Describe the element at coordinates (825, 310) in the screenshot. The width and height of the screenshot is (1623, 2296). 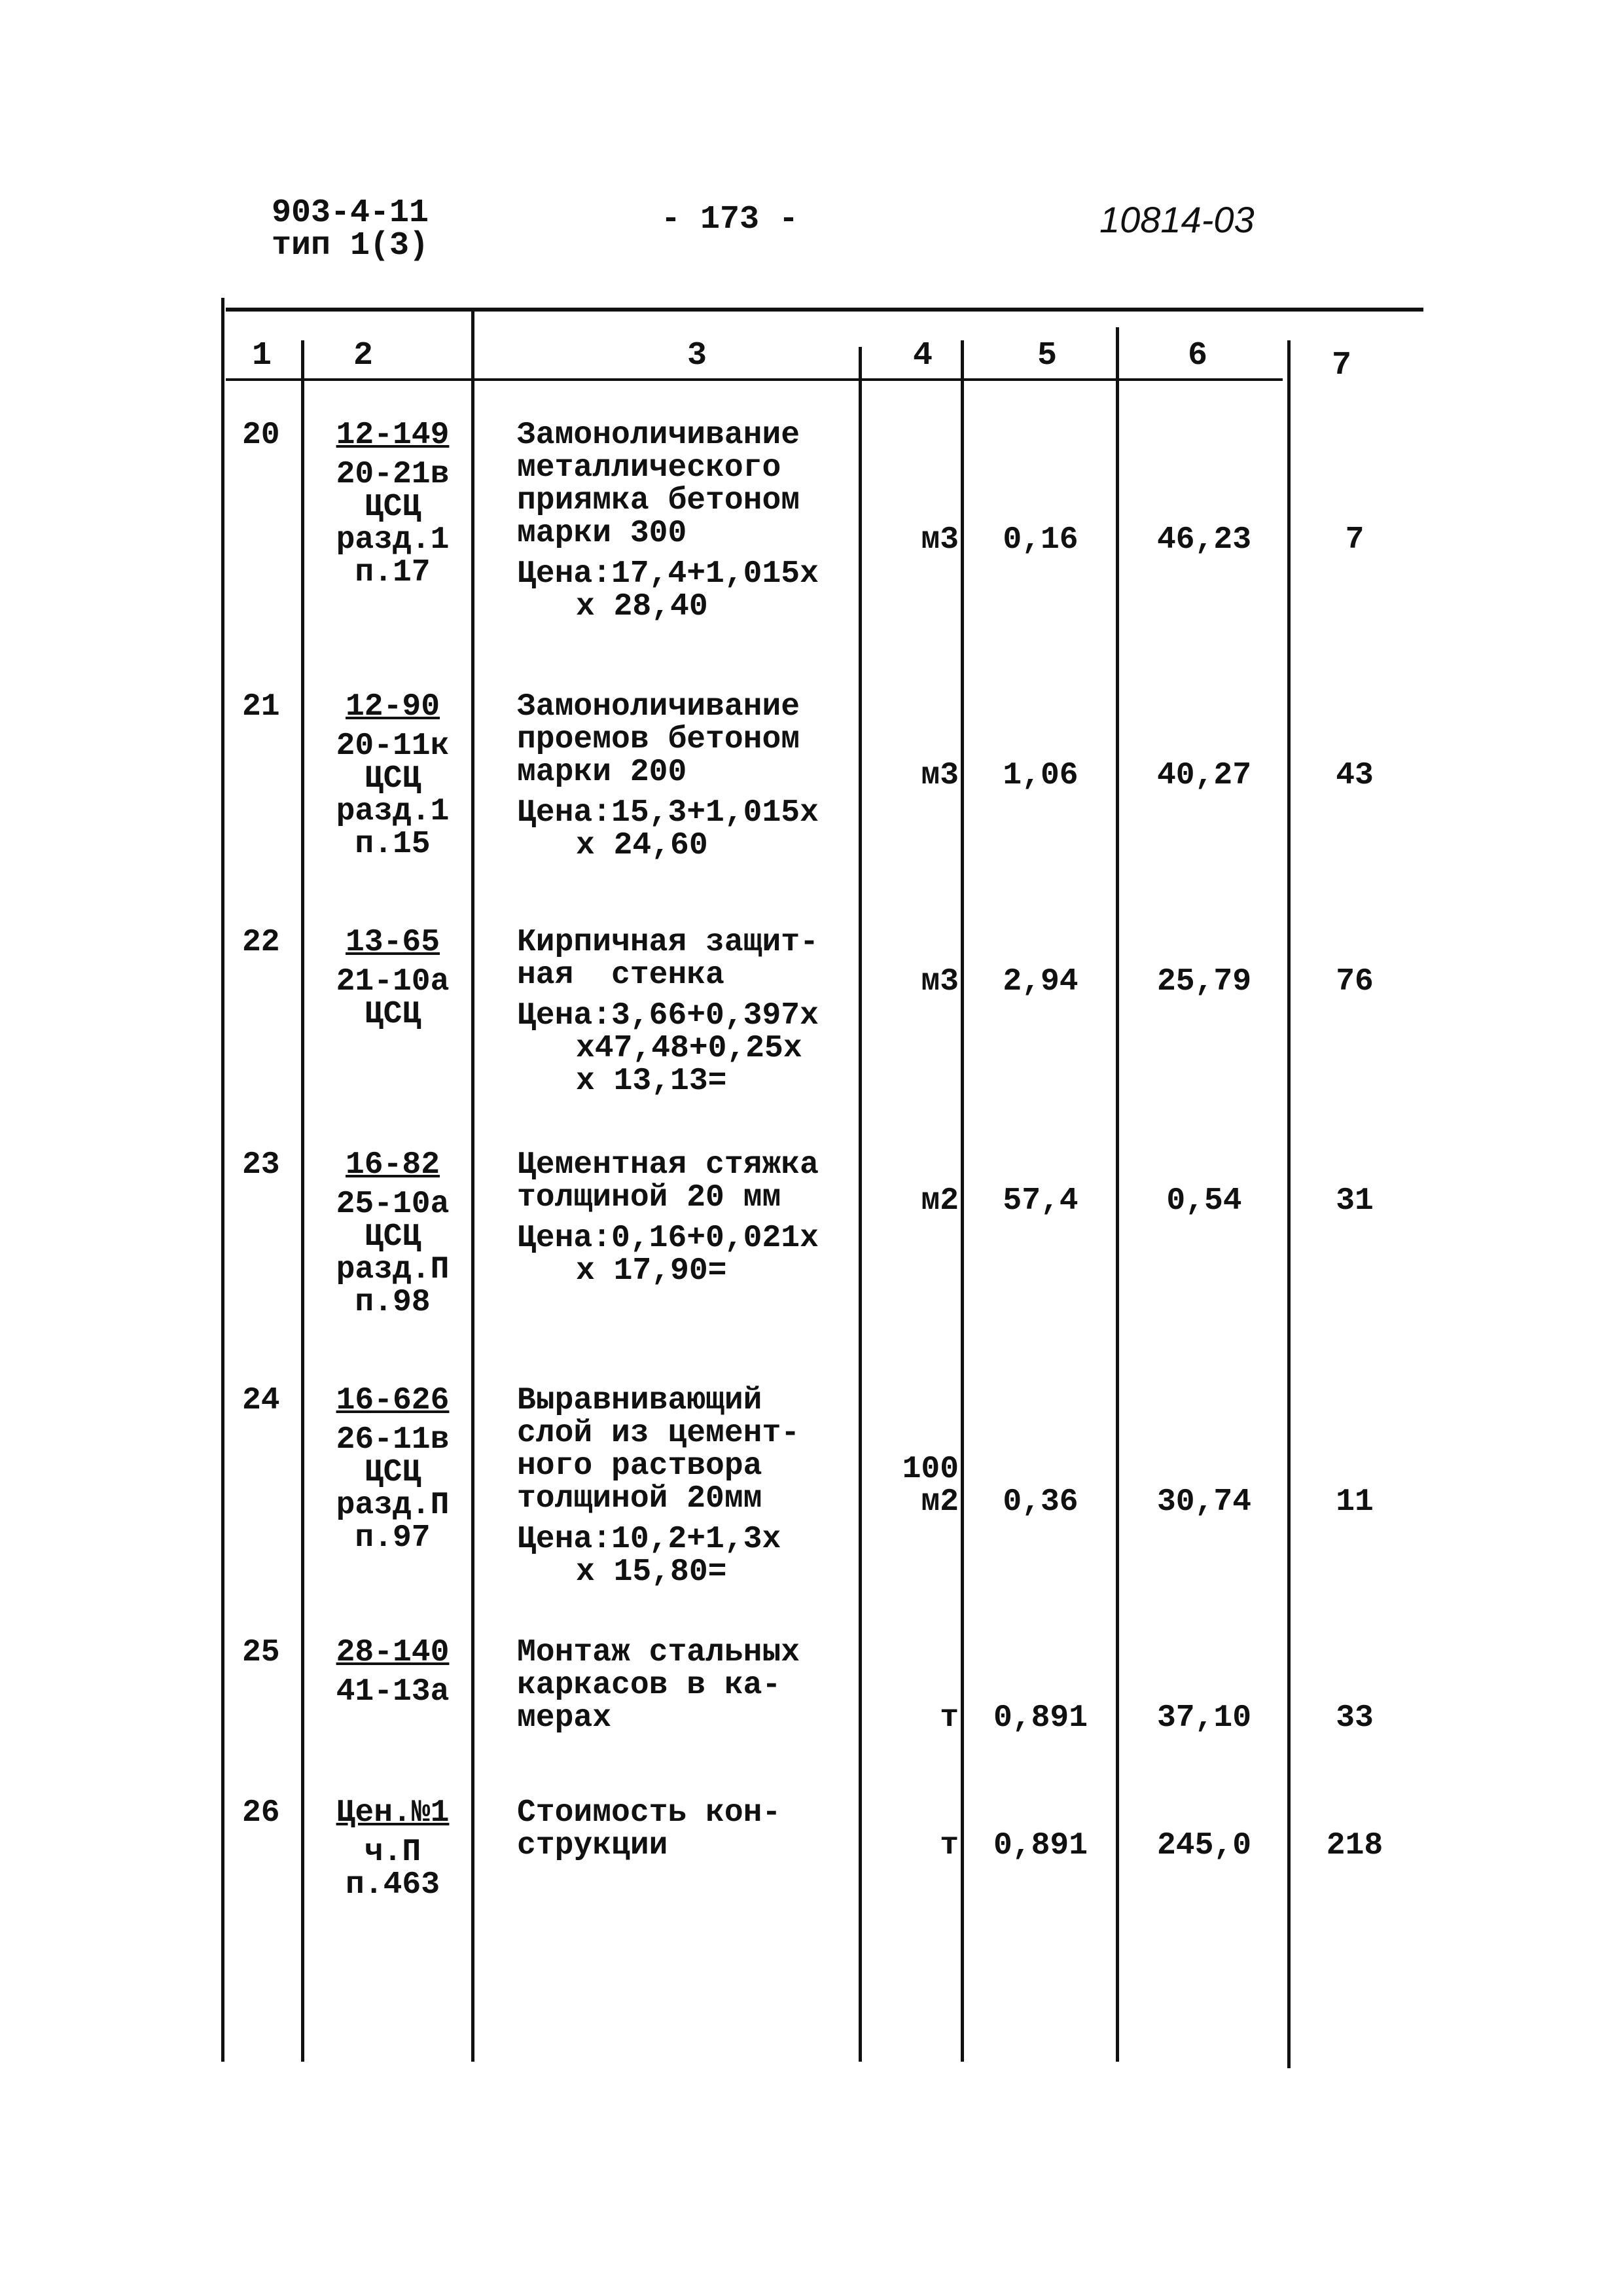
I see `table-top-border` at that location.